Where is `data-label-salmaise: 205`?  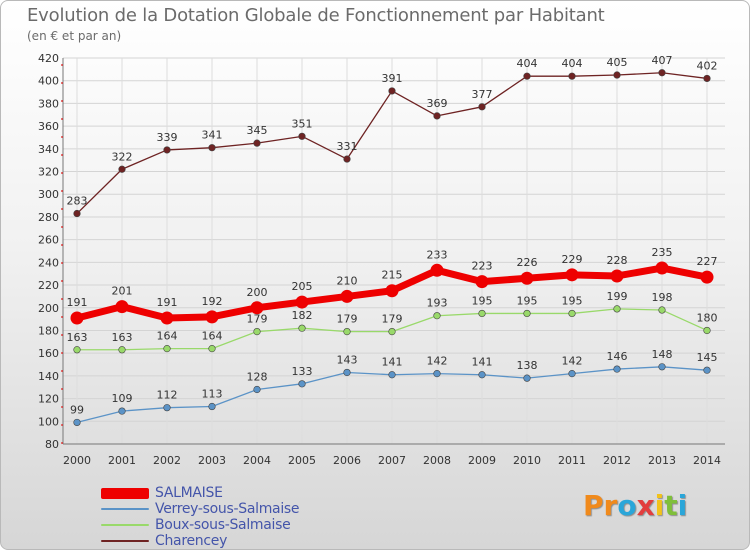 data-label-salmaise: 205 is located at coordinates (302, 286).